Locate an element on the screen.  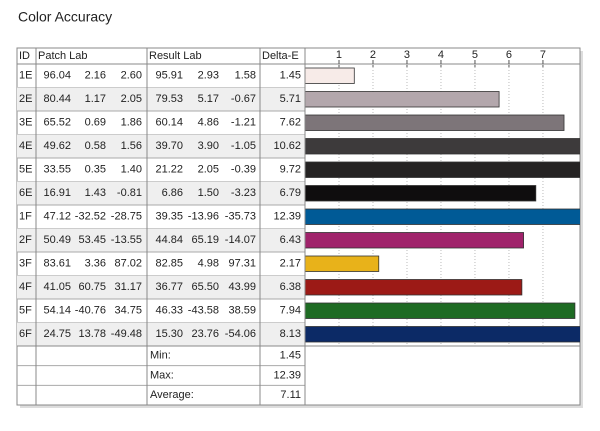
row-id: 3F is located at coordinates (25, 264).